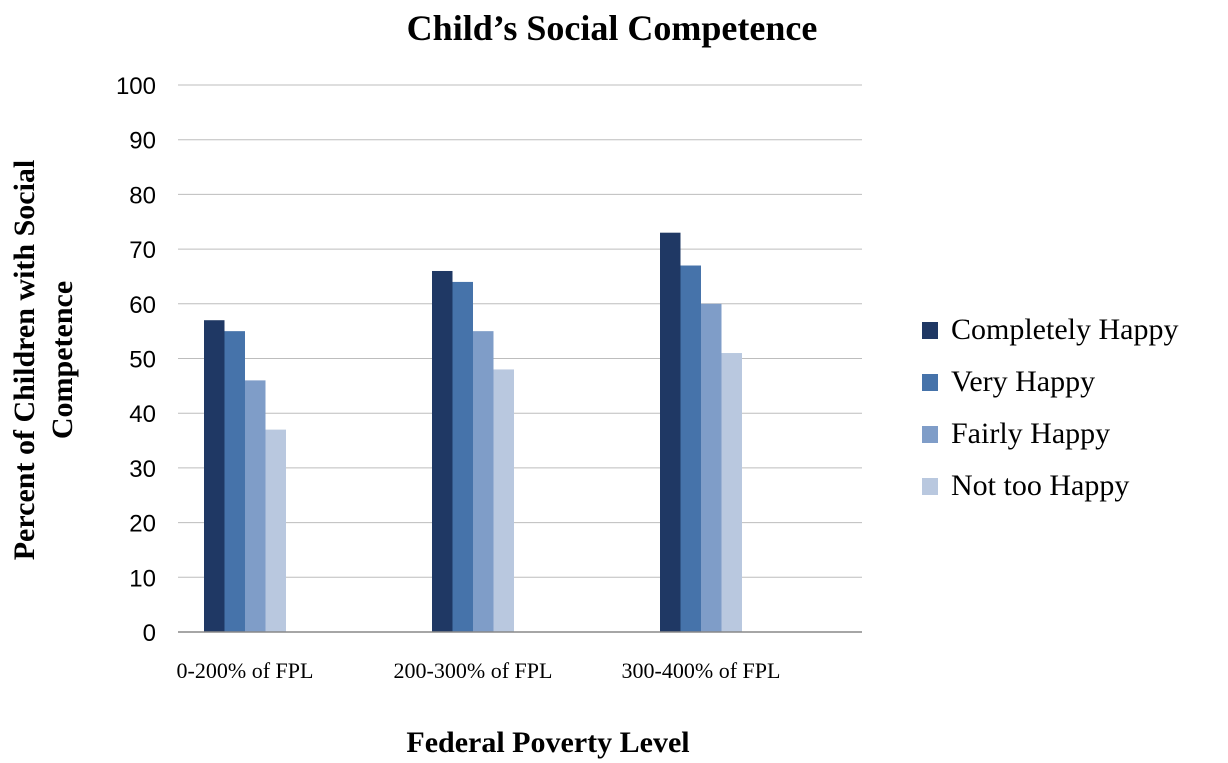 Image resolution: width=1228 pixels, height=763 pixels. I want to click on y-tick-label: 20, so click(142, 524).